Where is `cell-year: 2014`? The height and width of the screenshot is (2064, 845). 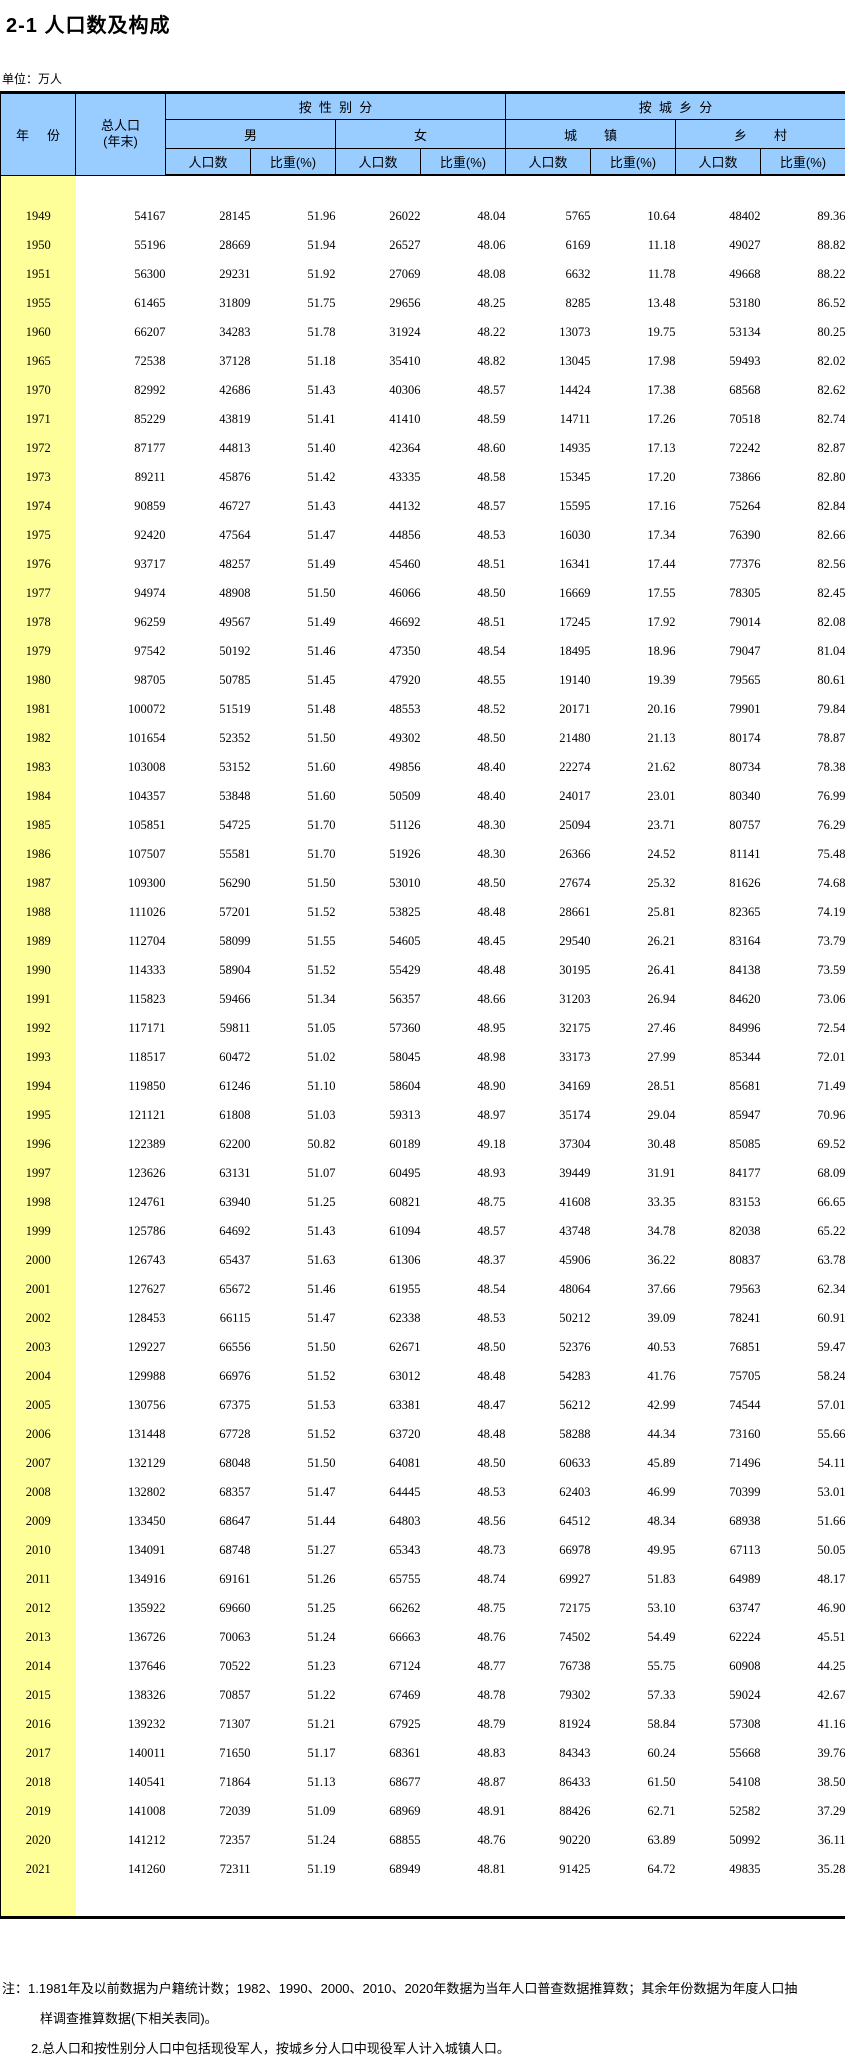 cell-year: 2014 is located at coordinates (38, 1666).